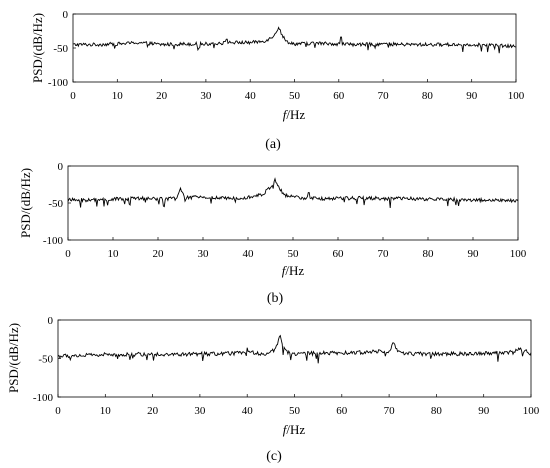  Describe the element at coordinates (13, 358) in the screenshot. I see `y-axis-label-c: PSD/(dB/Hz)` at that location.